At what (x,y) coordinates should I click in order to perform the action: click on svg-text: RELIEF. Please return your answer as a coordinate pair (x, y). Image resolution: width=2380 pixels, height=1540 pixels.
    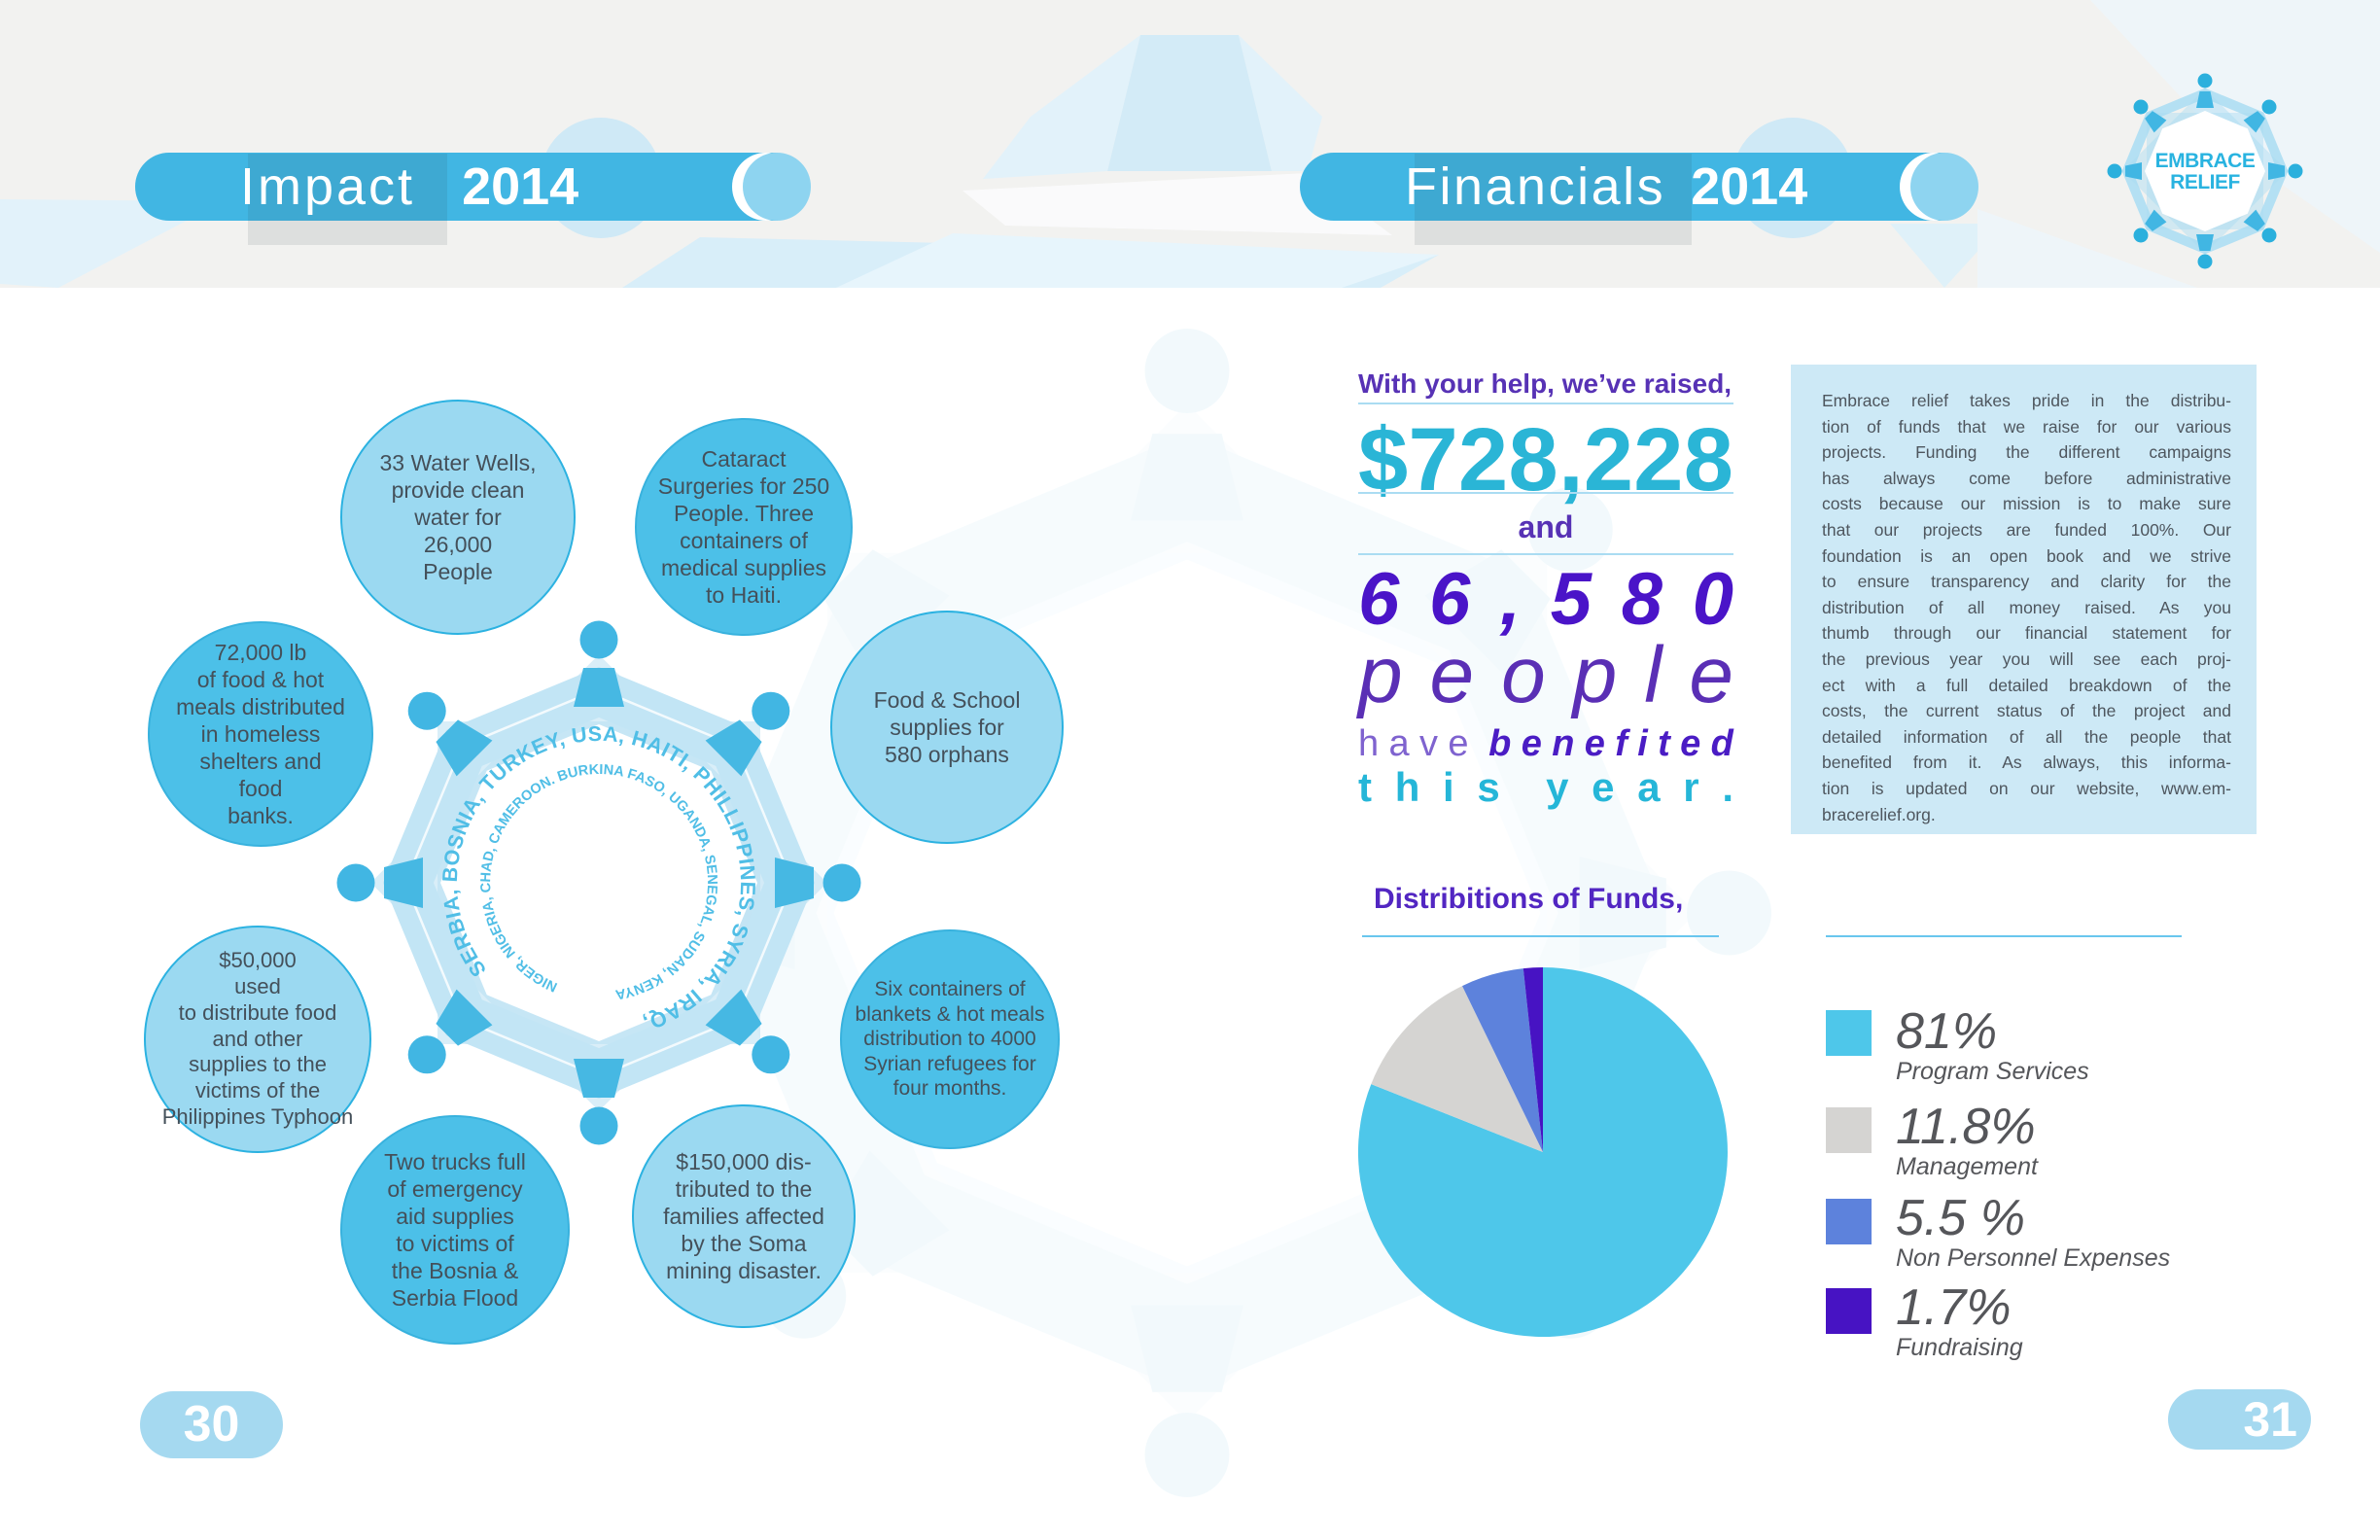
    Looking at the image, I should click on (2205, 182).